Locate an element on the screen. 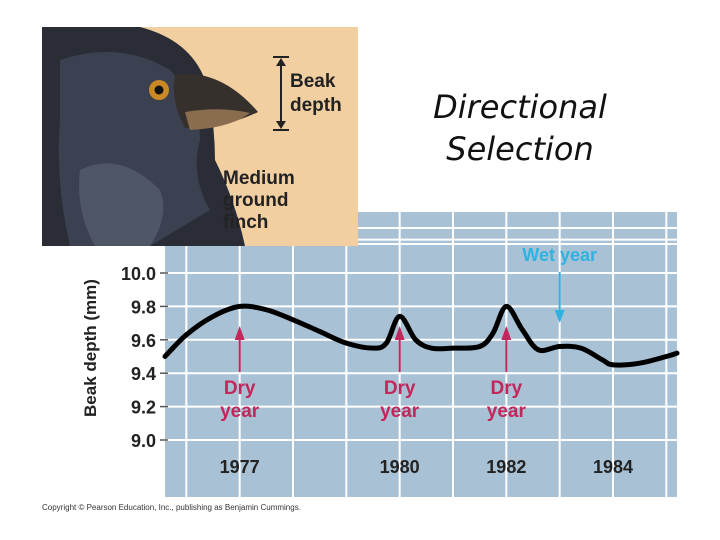  dry-label-line1-0: Dry is located at coordinates (240, 388).